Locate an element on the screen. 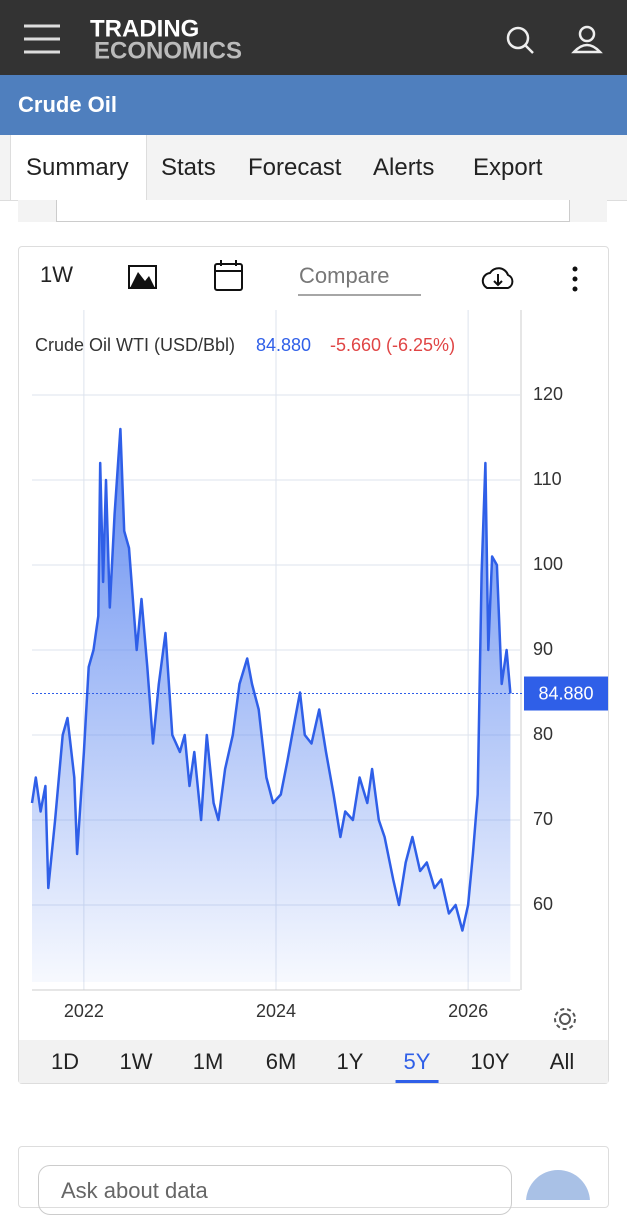 This screenshot has width=627, height=1216. tab: Summary is located at coordinates (78, 167).